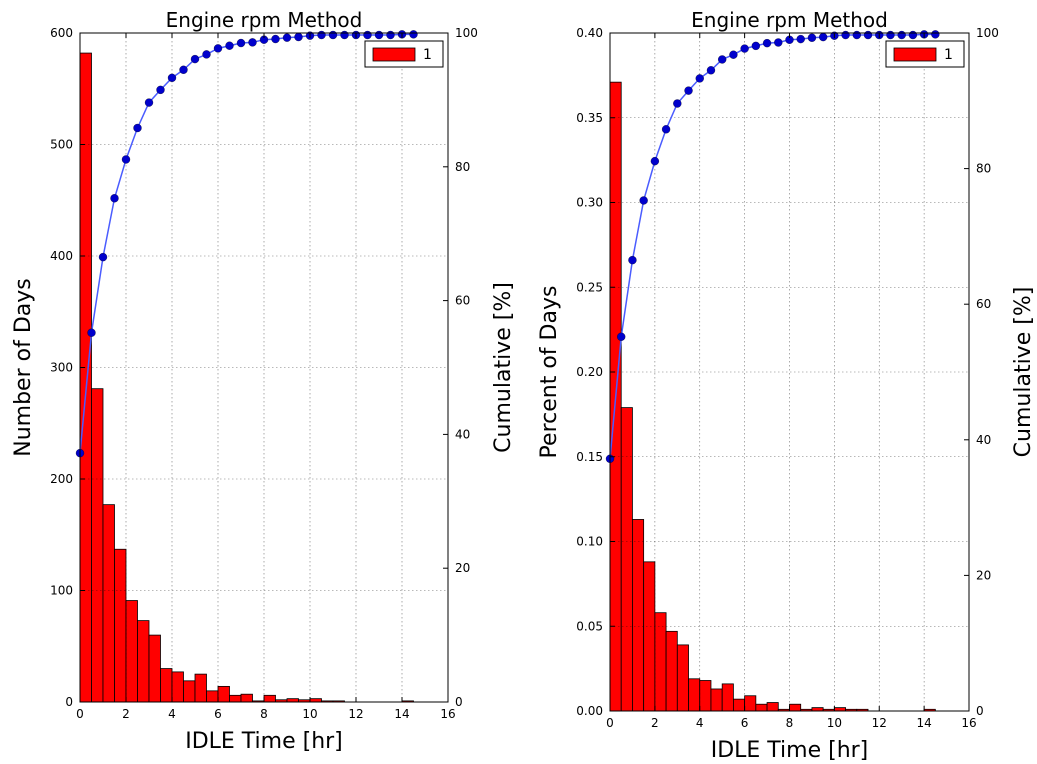  I want to click on y-tick-label: 0.30, so click(589, 203).